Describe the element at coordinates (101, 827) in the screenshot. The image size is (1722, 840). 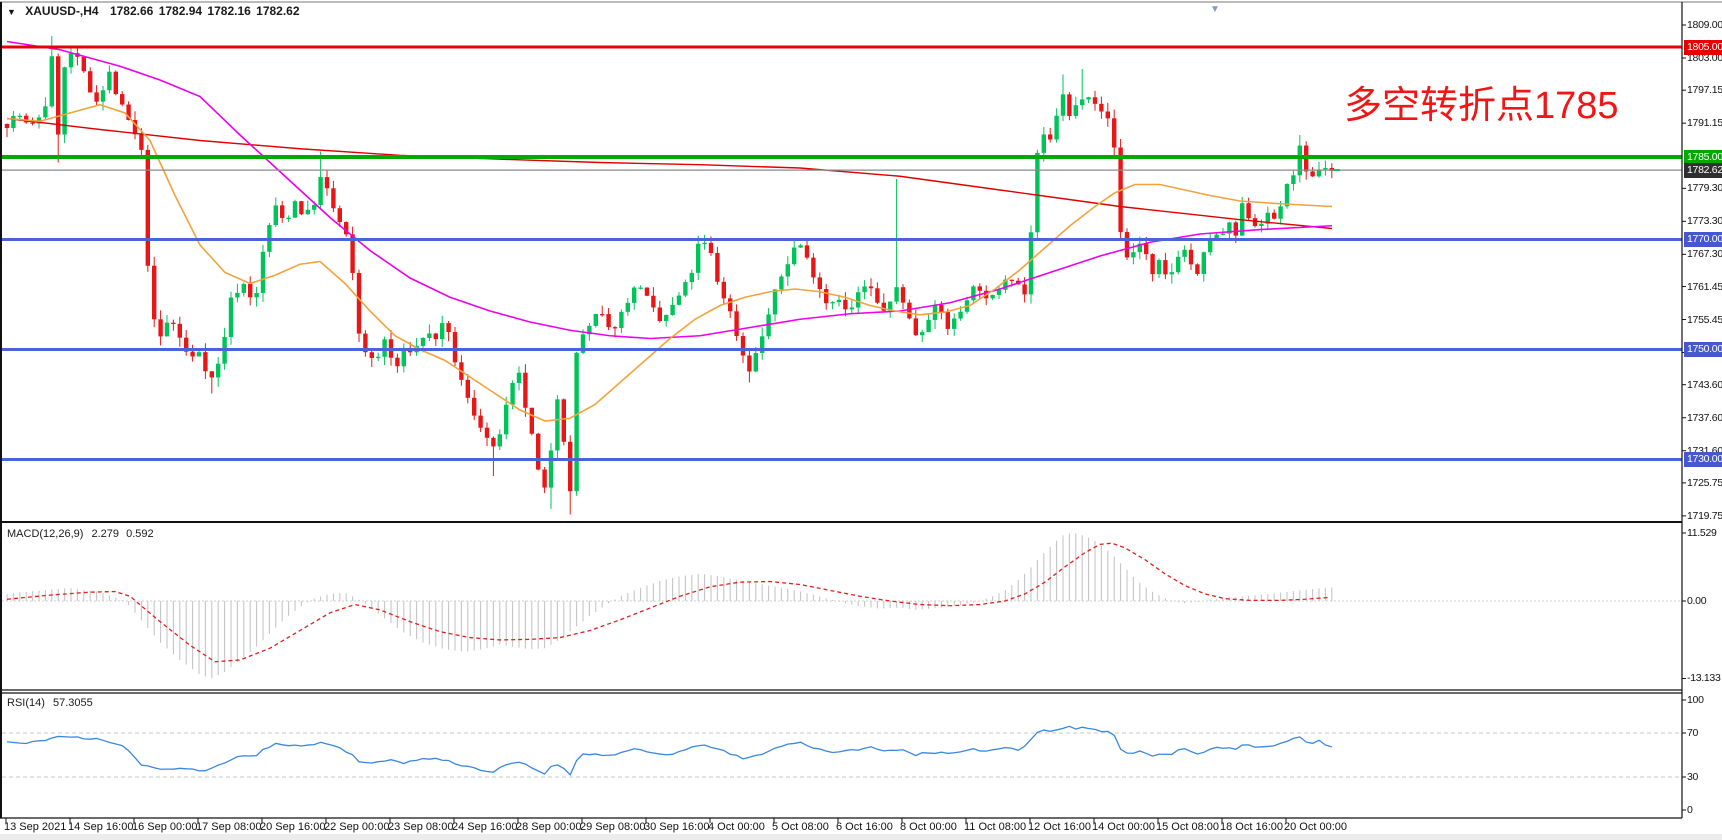
I see `date-tick-label: 14 Sep 16:00` at that location.